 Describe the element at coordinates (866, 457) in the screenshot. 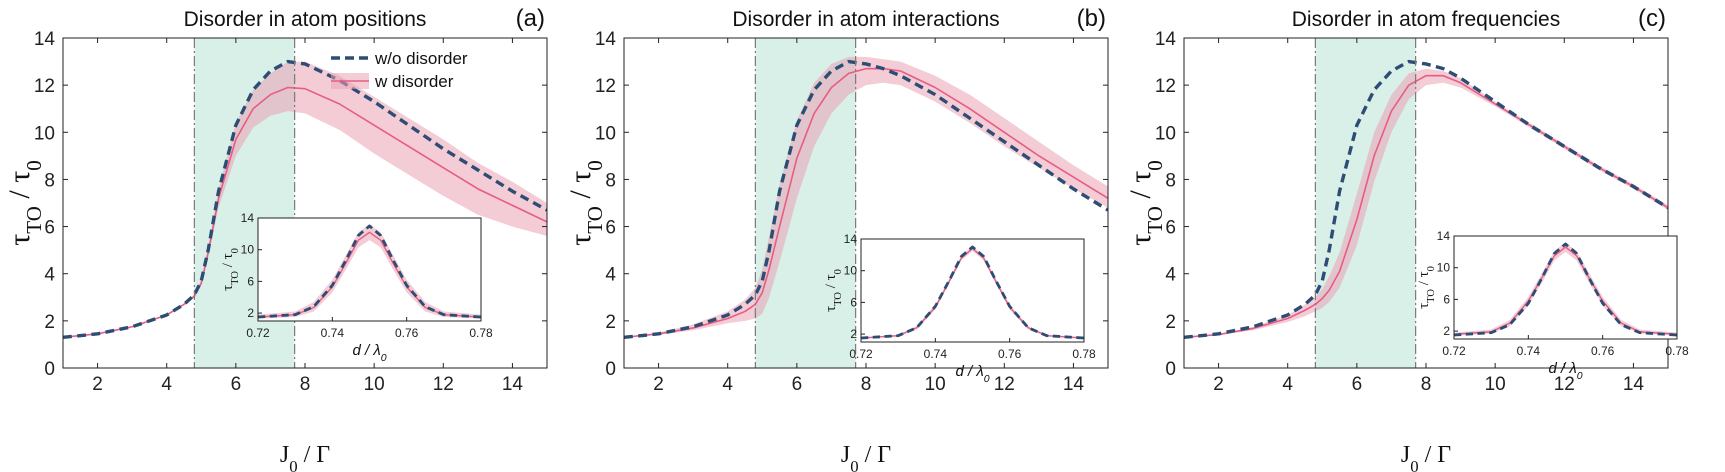

I see `panel-1-xlabel: J0 / Γ` at that location.